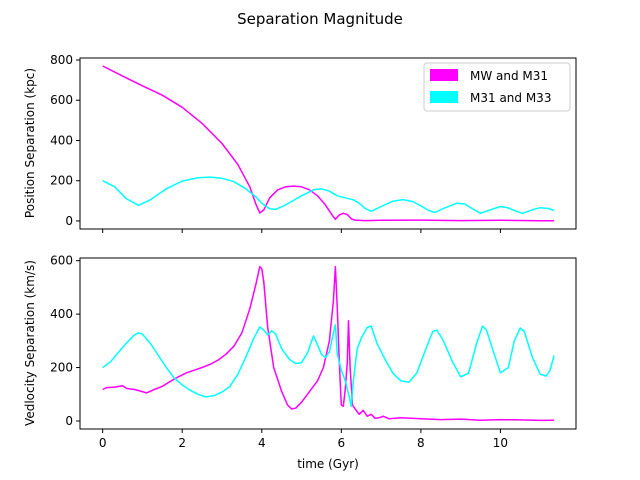  Describe the element at coordinates (342, 443) in the screenshot. I see `x-tick-label: 6` at that location.